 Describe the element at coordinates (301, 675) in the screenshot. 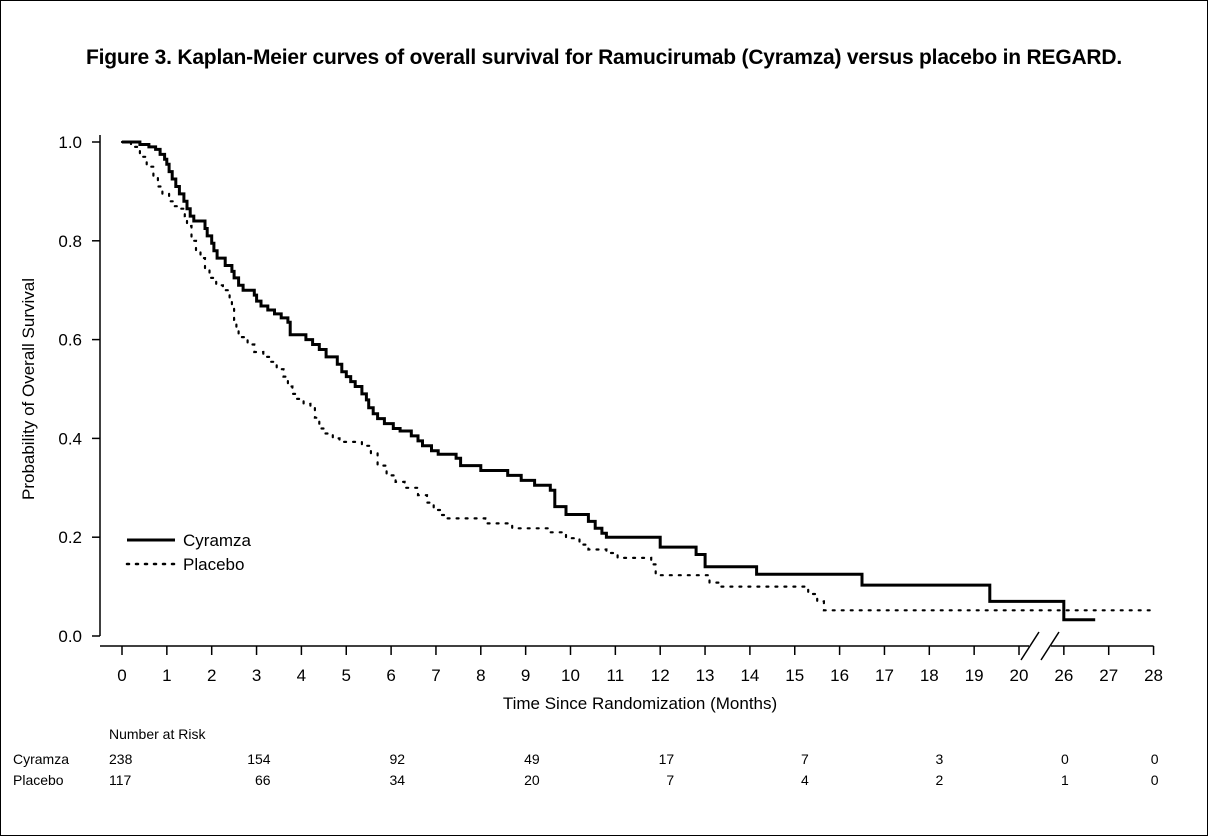

I see `x-tick-label: 4` at that location.